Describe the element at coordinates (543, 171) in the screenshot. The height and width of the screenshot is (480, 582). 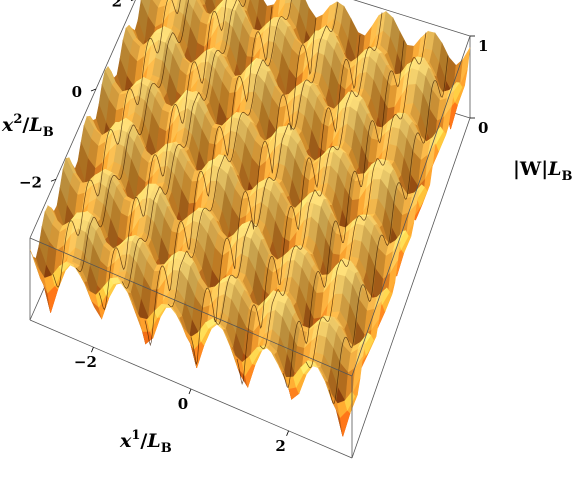
I see `z-axis-label: |W|LB` at that location.